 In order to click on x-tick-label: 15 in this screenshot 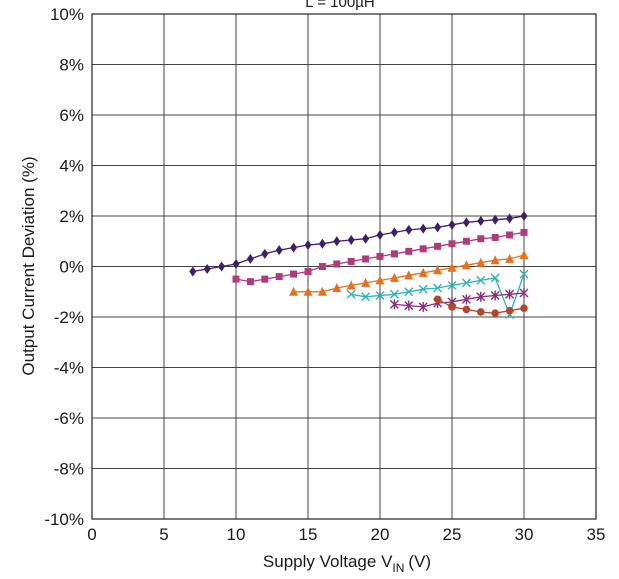, I will do `click(308, 534)`.